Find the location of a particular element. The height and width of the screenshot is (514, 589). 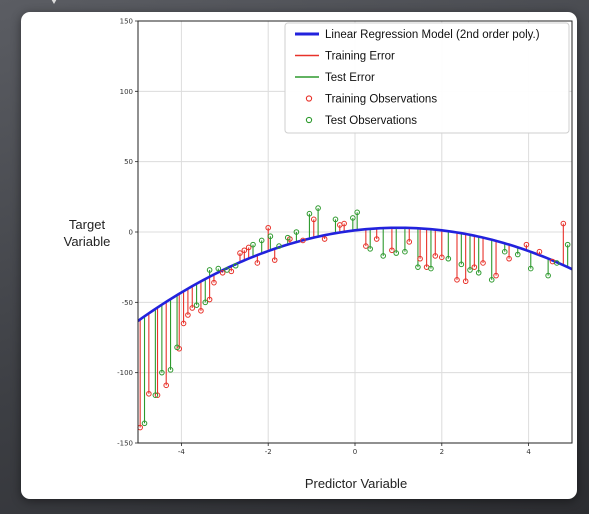

legend-entry-label: Training Error is located at coordinates (360, 57).